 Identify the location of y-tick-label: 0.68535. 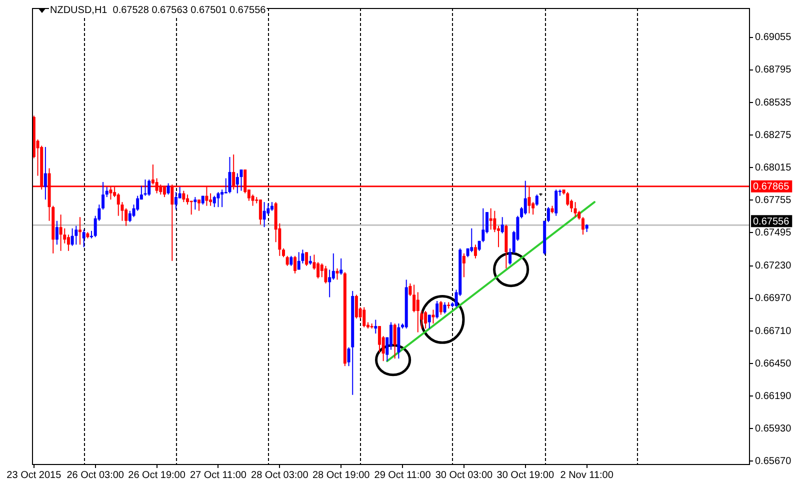
(773, 102).